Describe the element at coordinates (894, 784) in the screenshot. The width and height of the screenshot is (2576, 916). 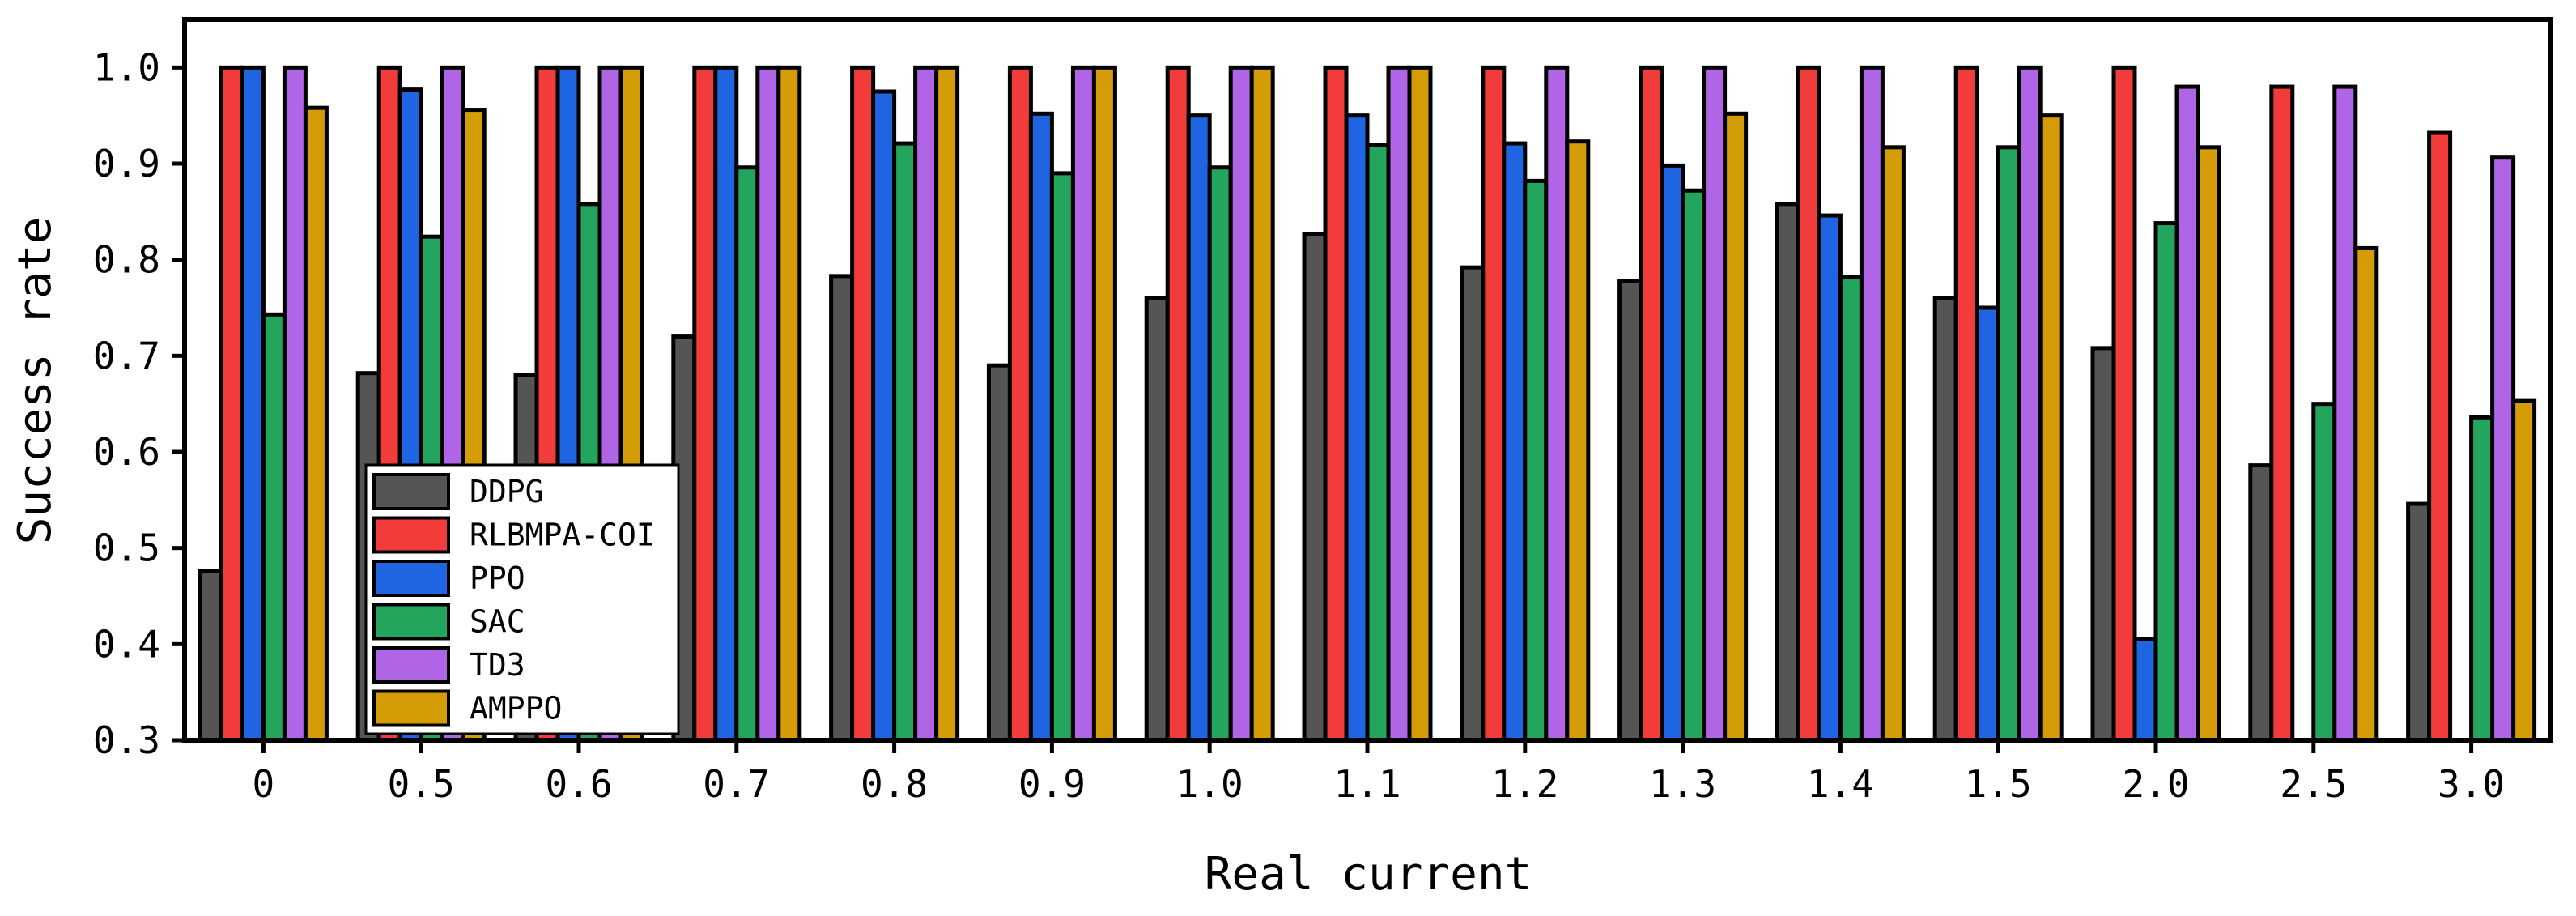
I see `x-tick-label: 0.8` at that location.